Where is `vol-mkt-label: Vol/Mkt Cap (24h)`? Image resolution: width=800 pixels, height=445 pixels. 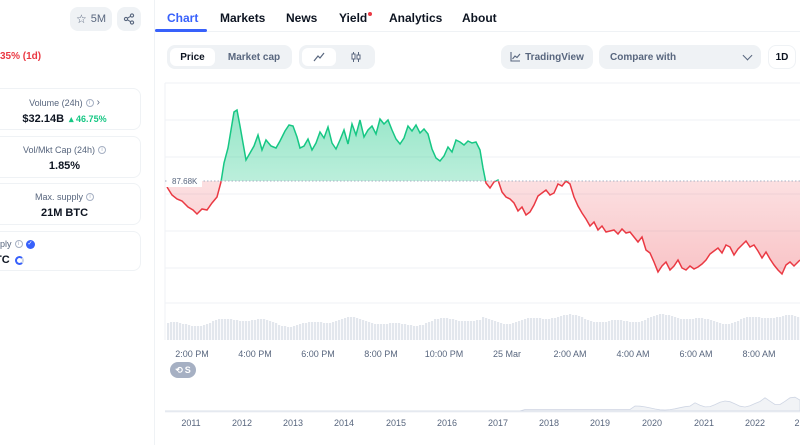
vol-mkt-label: Vol/Mkt Cap (24h) is located at coordinates (59, 150).